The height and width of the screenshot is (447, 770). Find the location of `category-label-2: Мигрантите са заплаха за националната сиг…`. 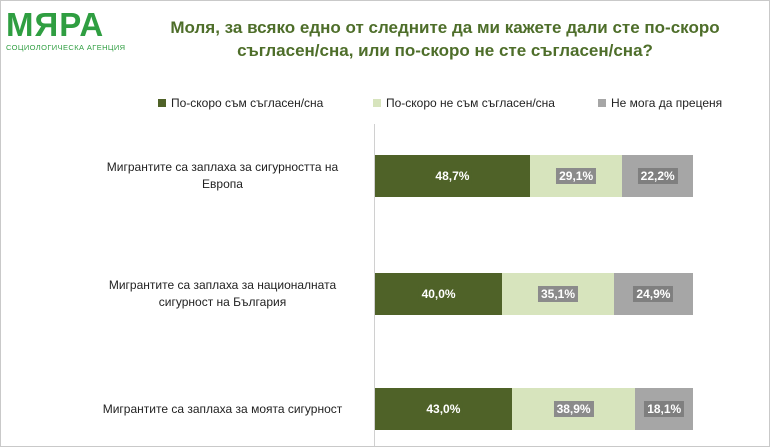

category-label-2: Мигрантите са заплаха за националната сиг… is located at coordinates (222, 294).